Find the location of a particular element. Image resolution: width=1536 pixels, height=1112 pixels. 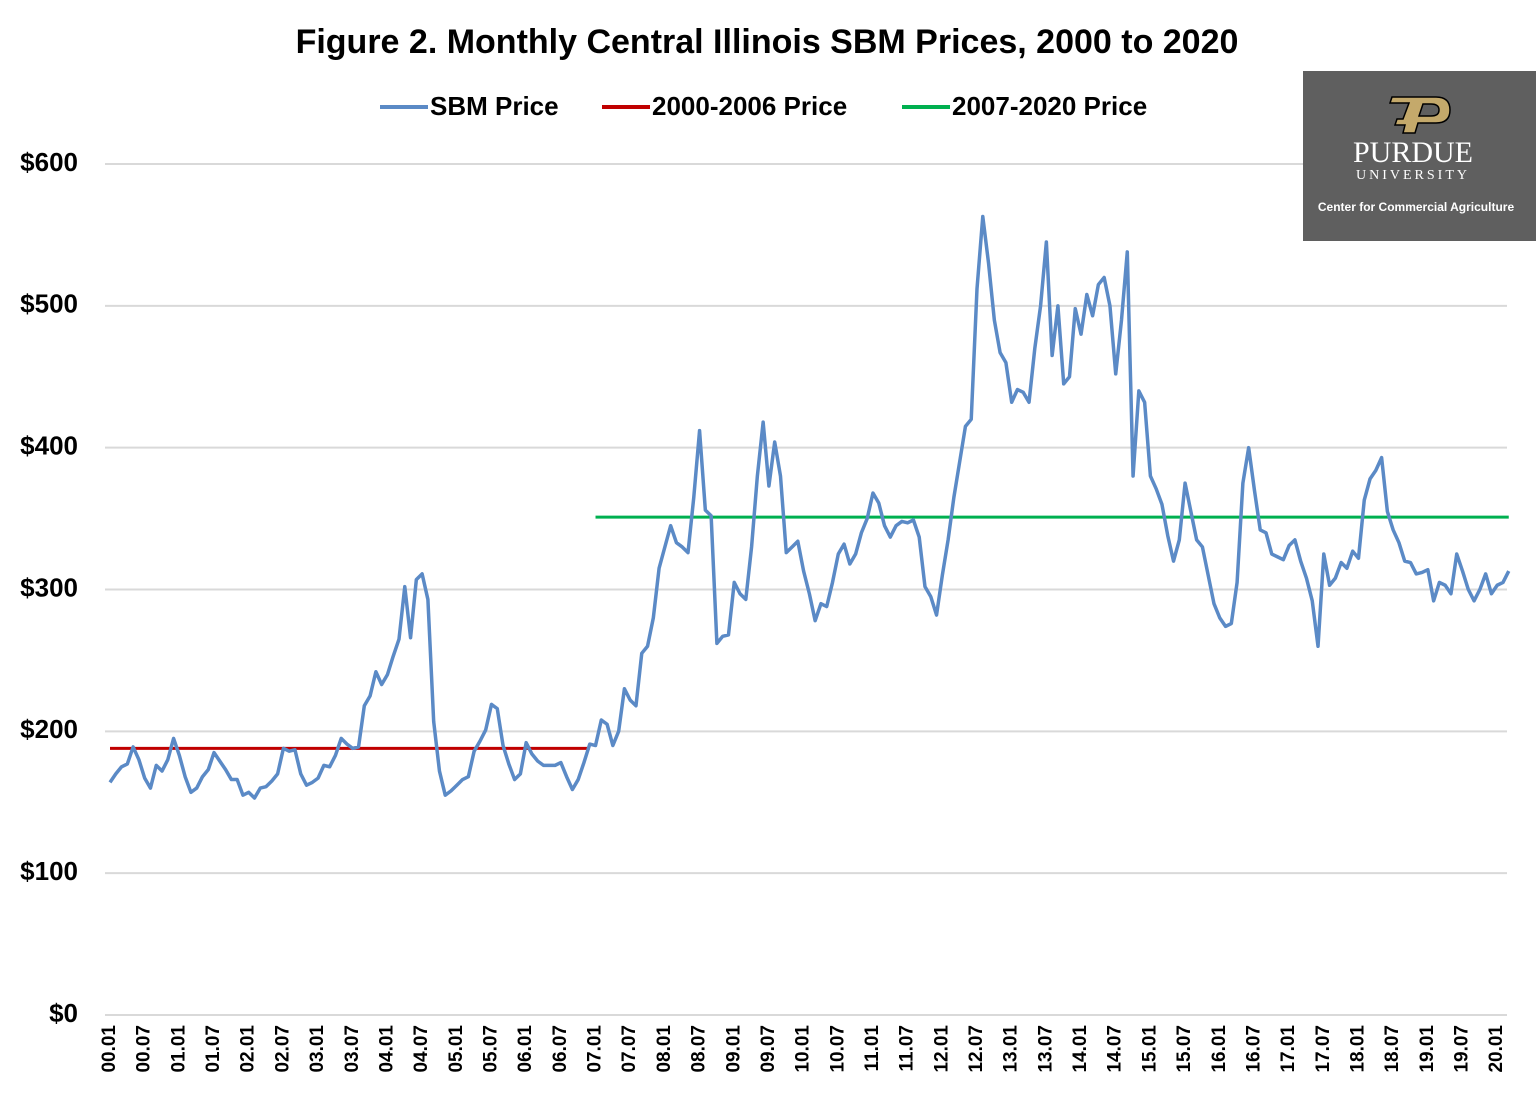

x-tick-label: 20.01 is located at coordinates (1496, 1049).